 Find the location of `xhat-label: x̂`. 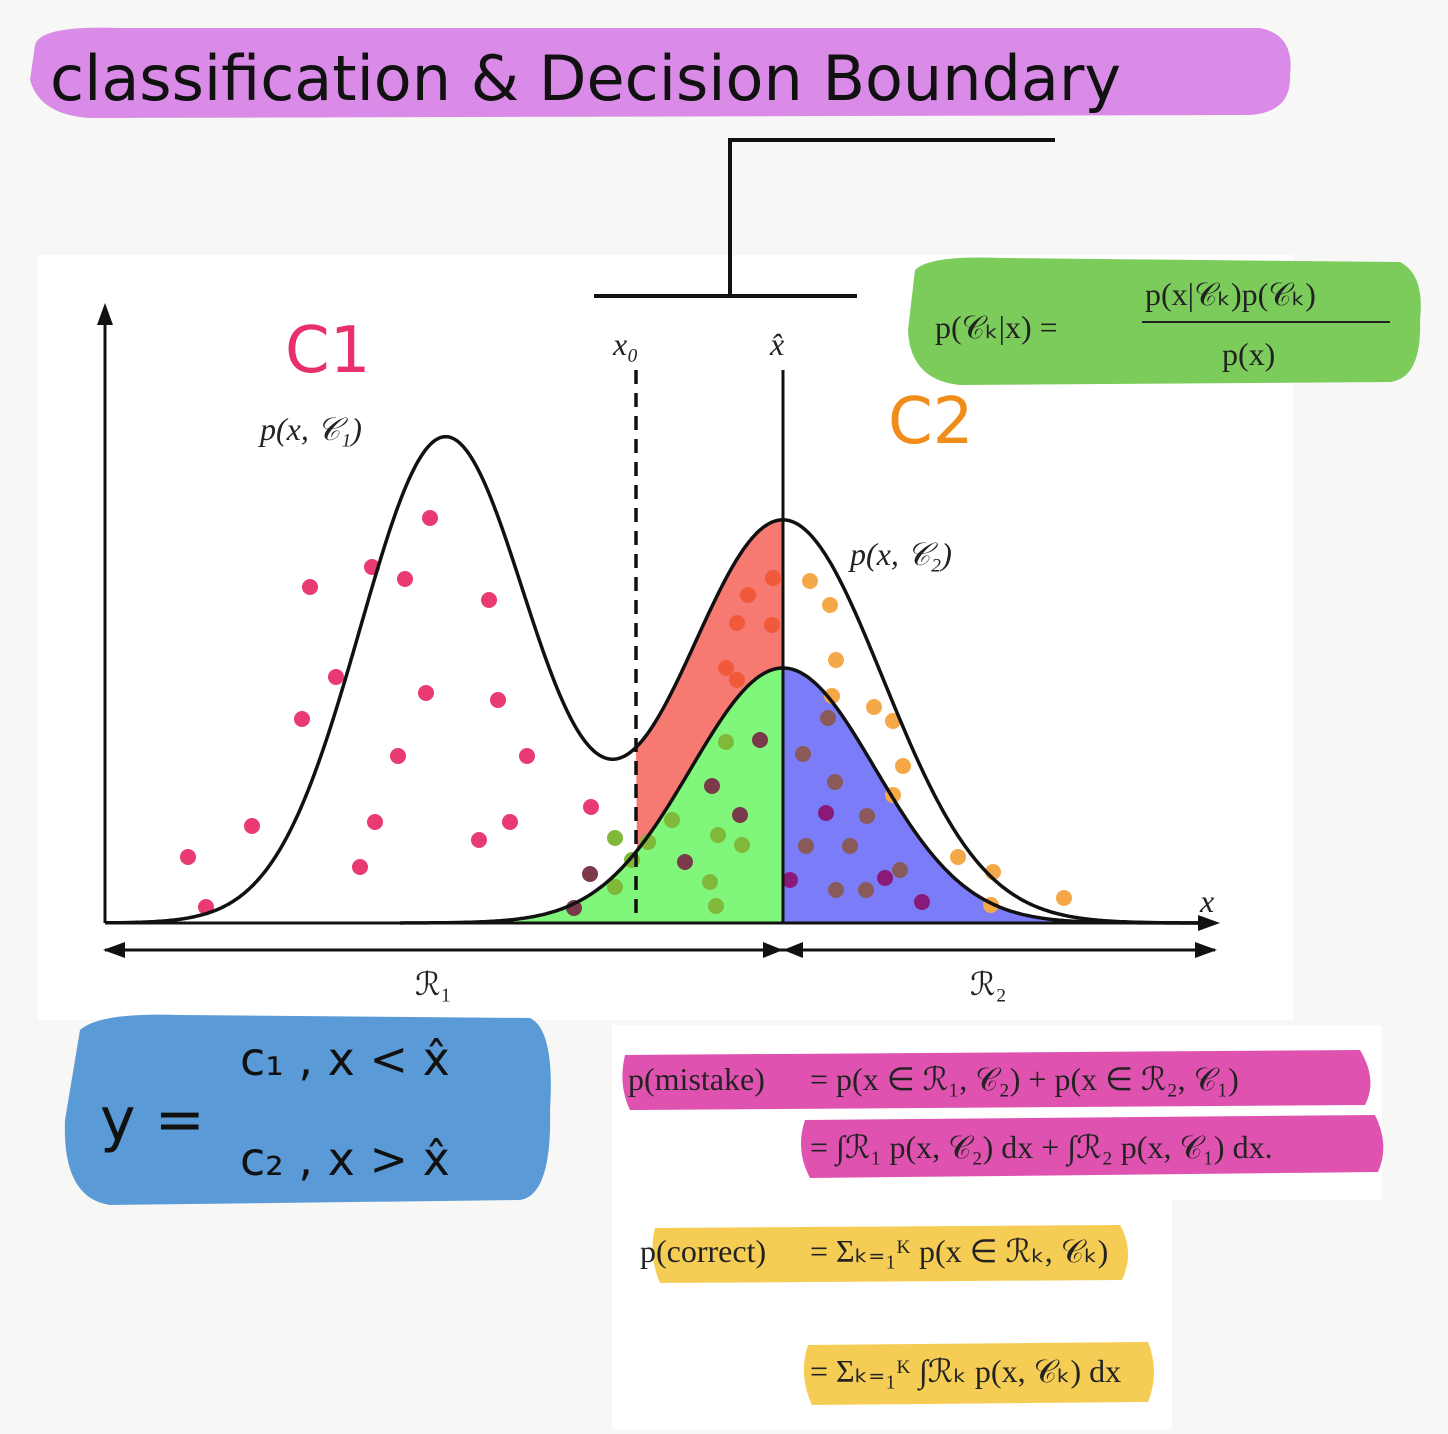

xhat-label: x̂ is located at coordinates (776, 344).